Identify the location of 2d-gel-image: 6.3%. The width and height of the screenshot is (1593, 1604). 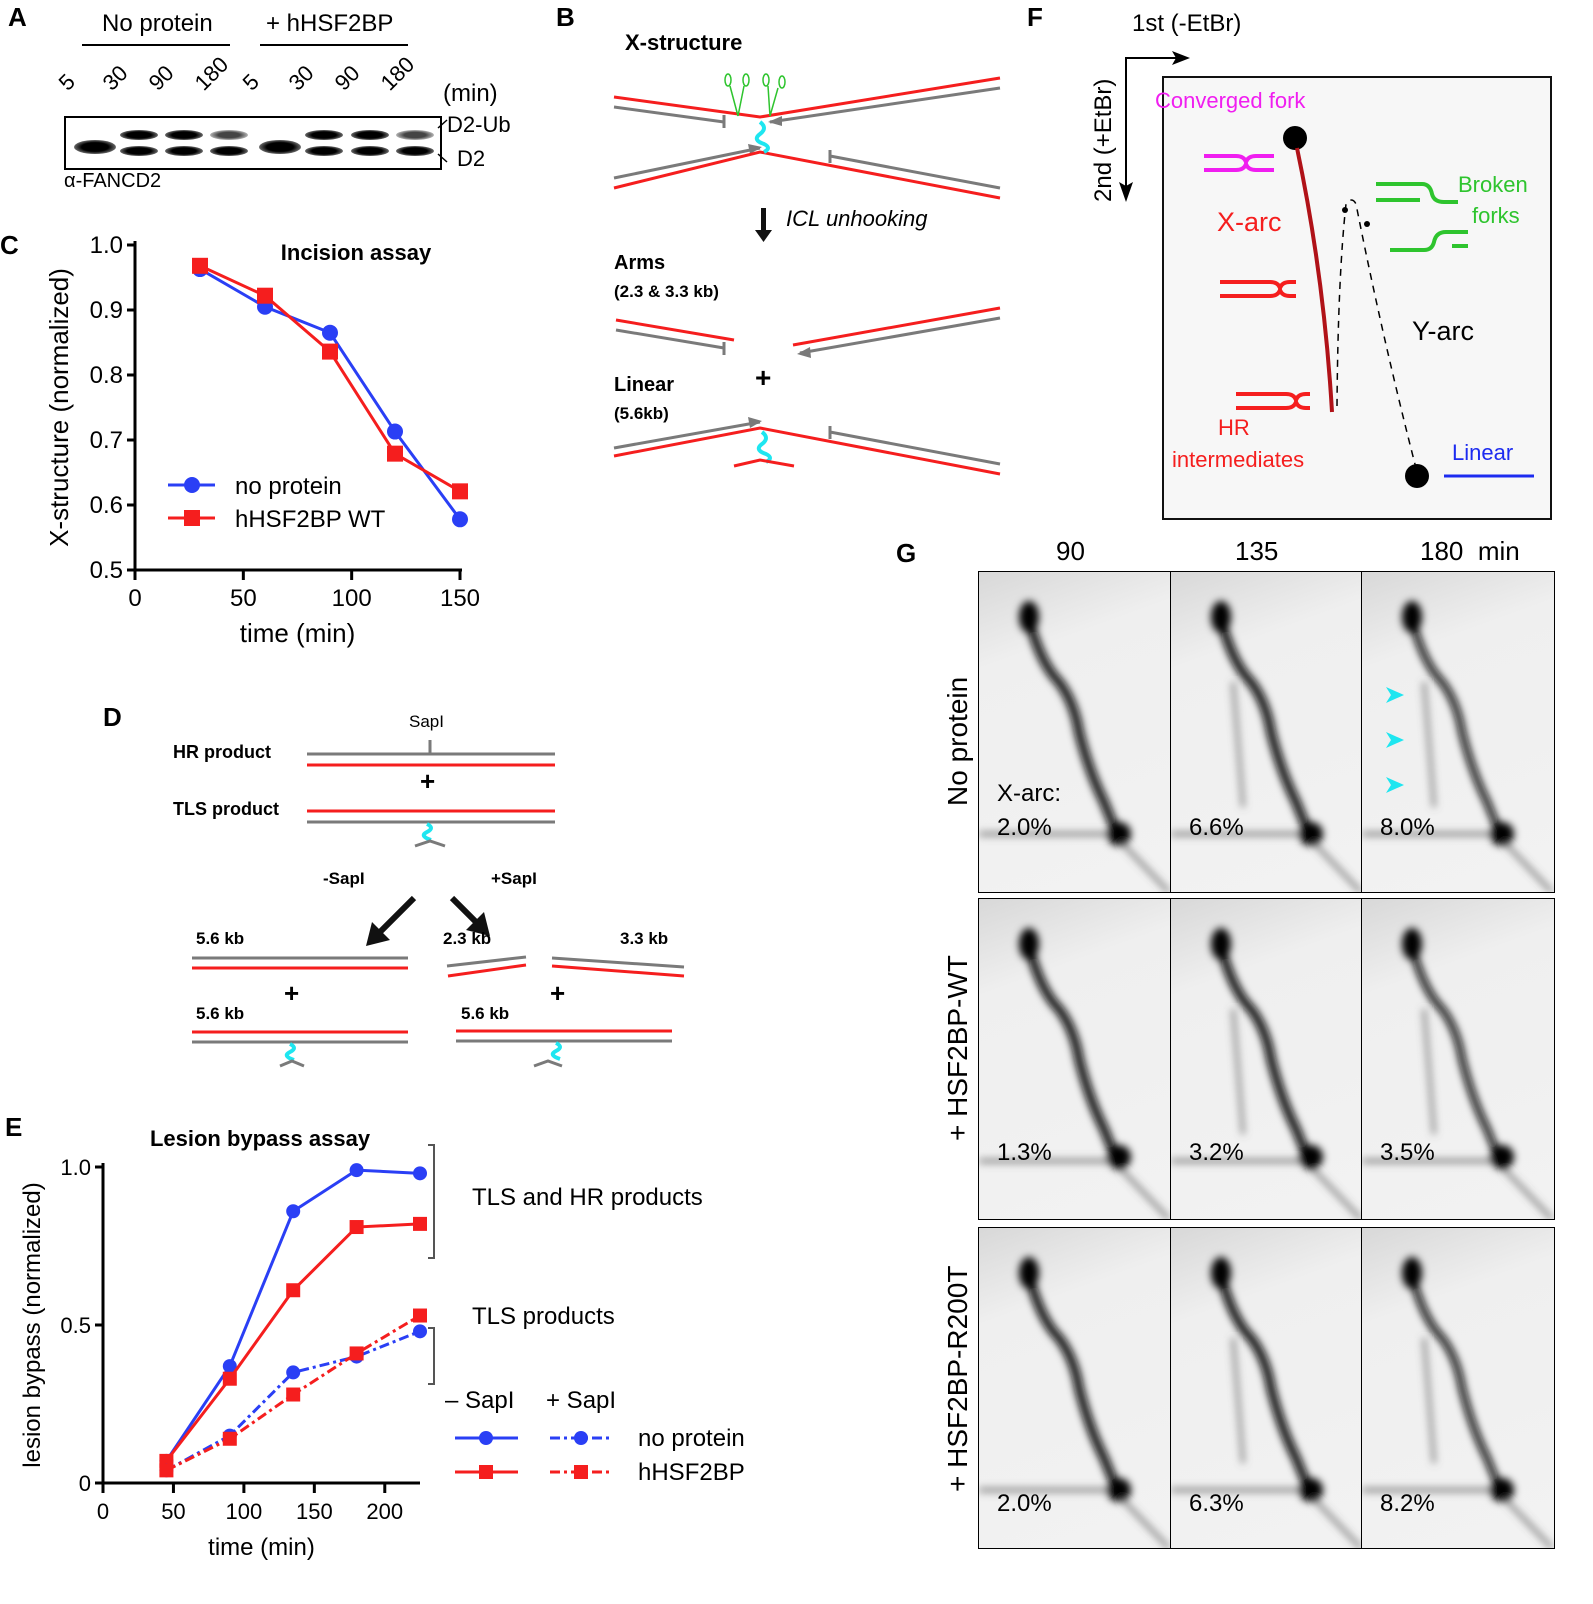
(1267, 1388).